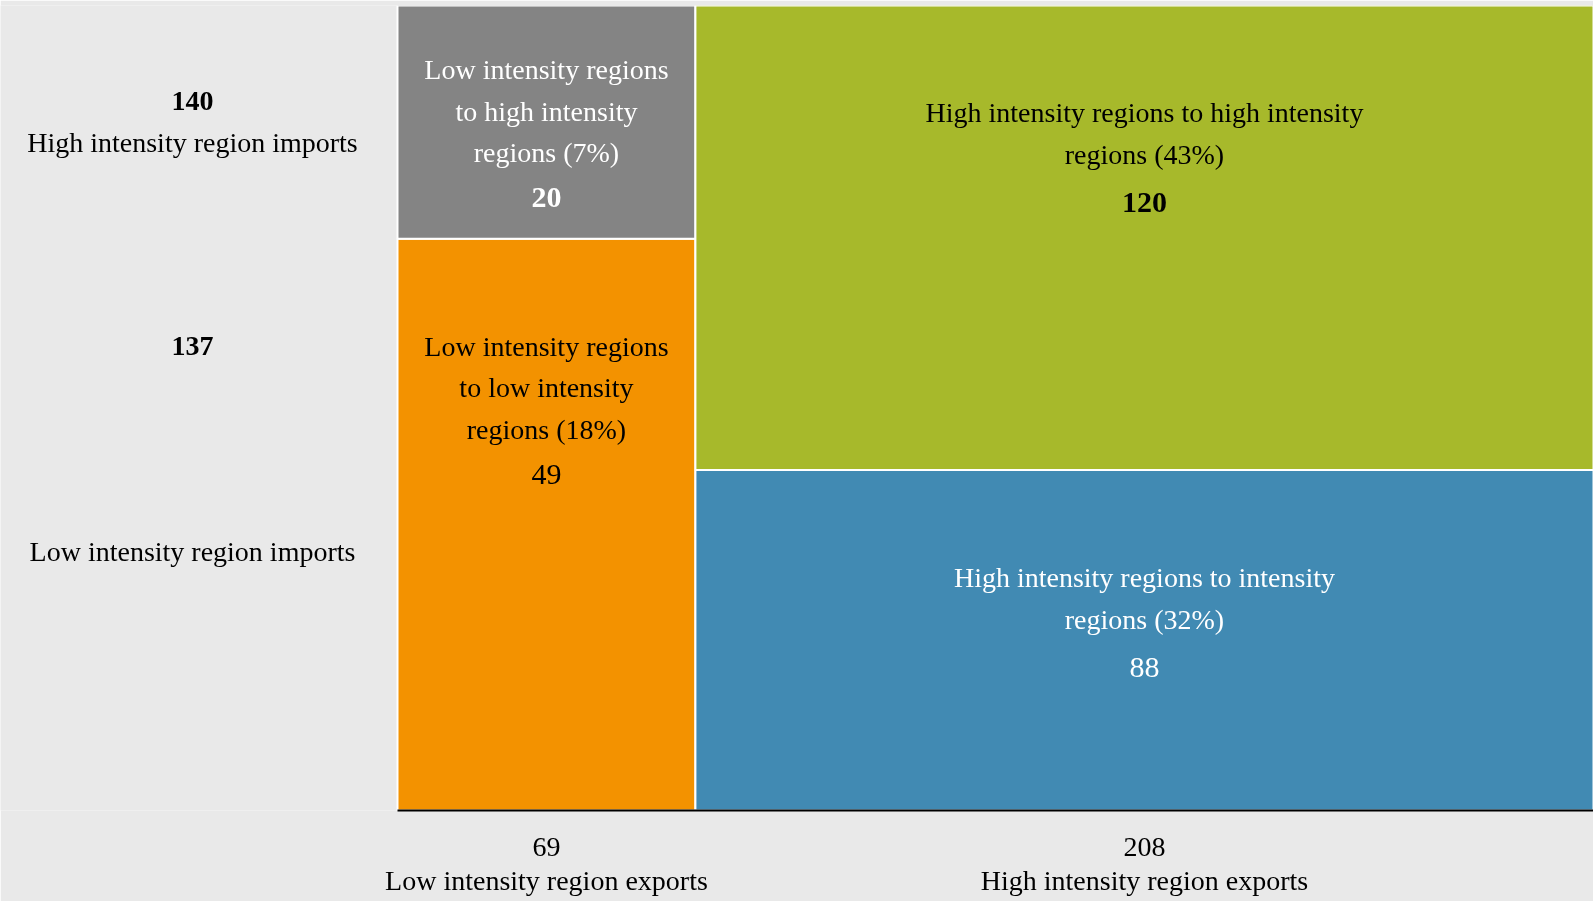 This screenshot has width=1593, height=901. I want to click on series-label: Low intensity regions to high intensity regions (7%), so click(546, 111).